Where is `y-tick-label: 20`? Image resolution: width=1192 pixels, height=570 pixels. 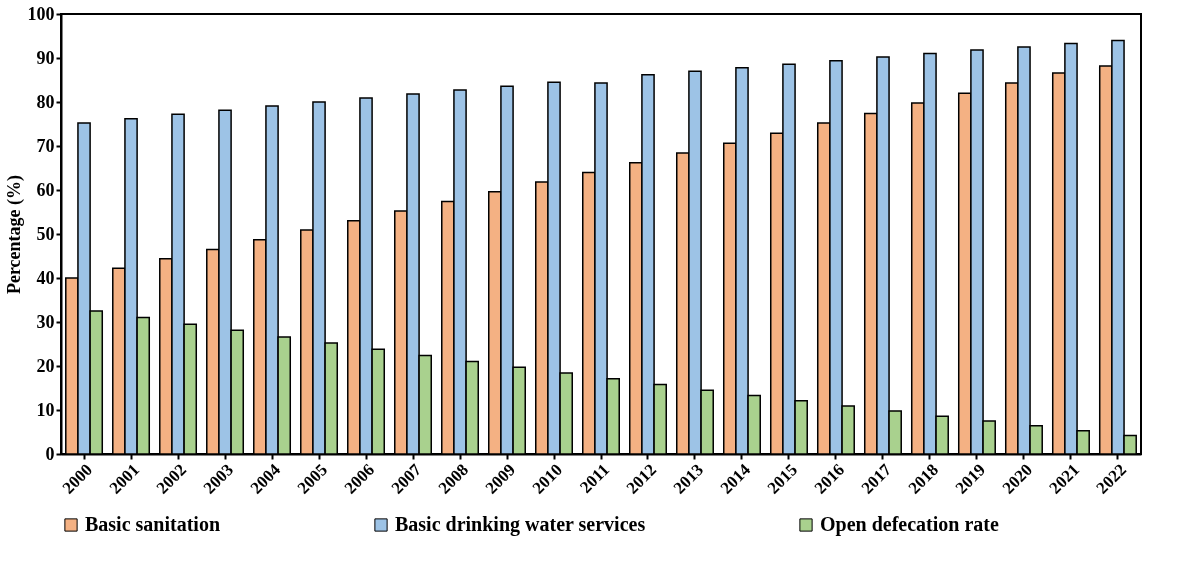
y-tick-label: 20 is located at coordinates (45, 365).